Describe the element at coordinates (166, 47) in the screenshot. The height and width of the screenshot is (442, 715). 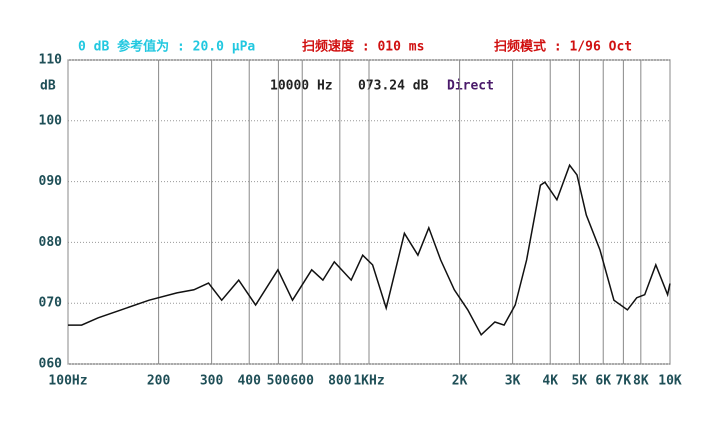
I see `reference-text: 0 dB 参考值为 : 20.0 μPa` at that location.